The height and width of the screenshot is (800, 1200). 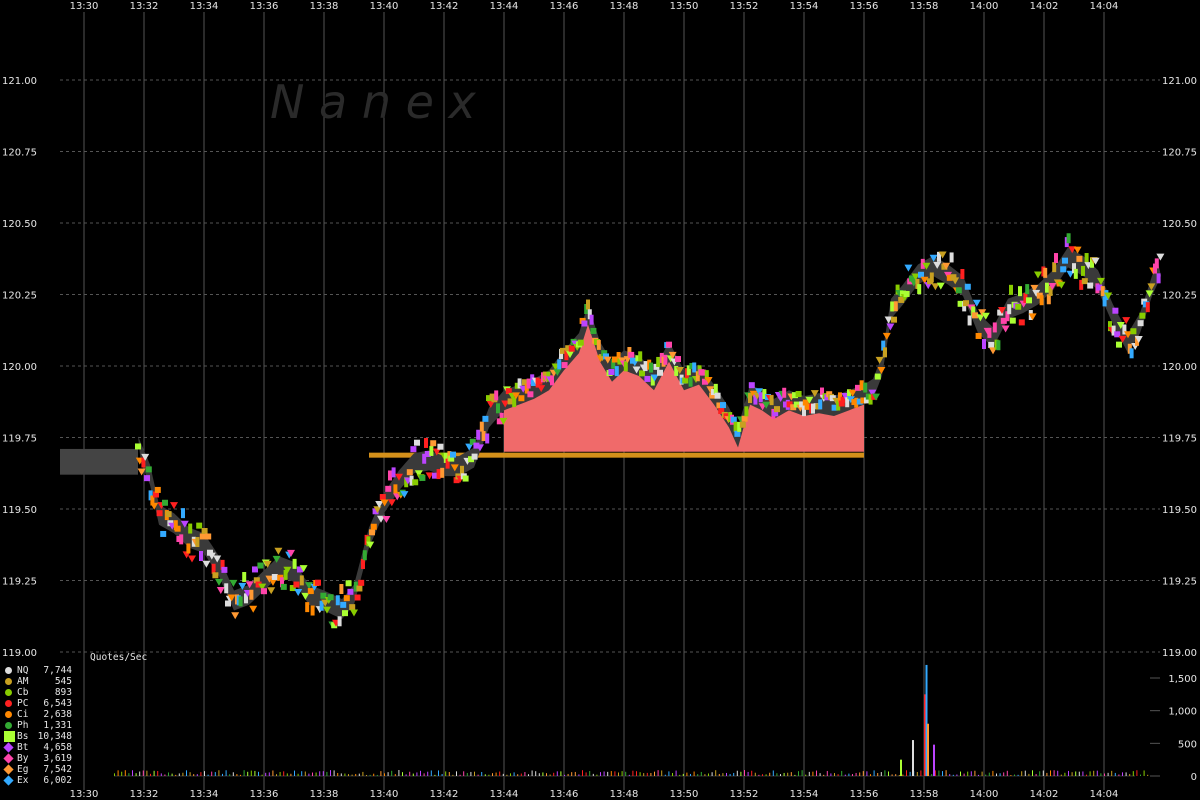 What do you see at coordinates (204, 794) in the screenshot?
I see `x-tick-label-bottom: 13:34` at bounding box center [204, 794].